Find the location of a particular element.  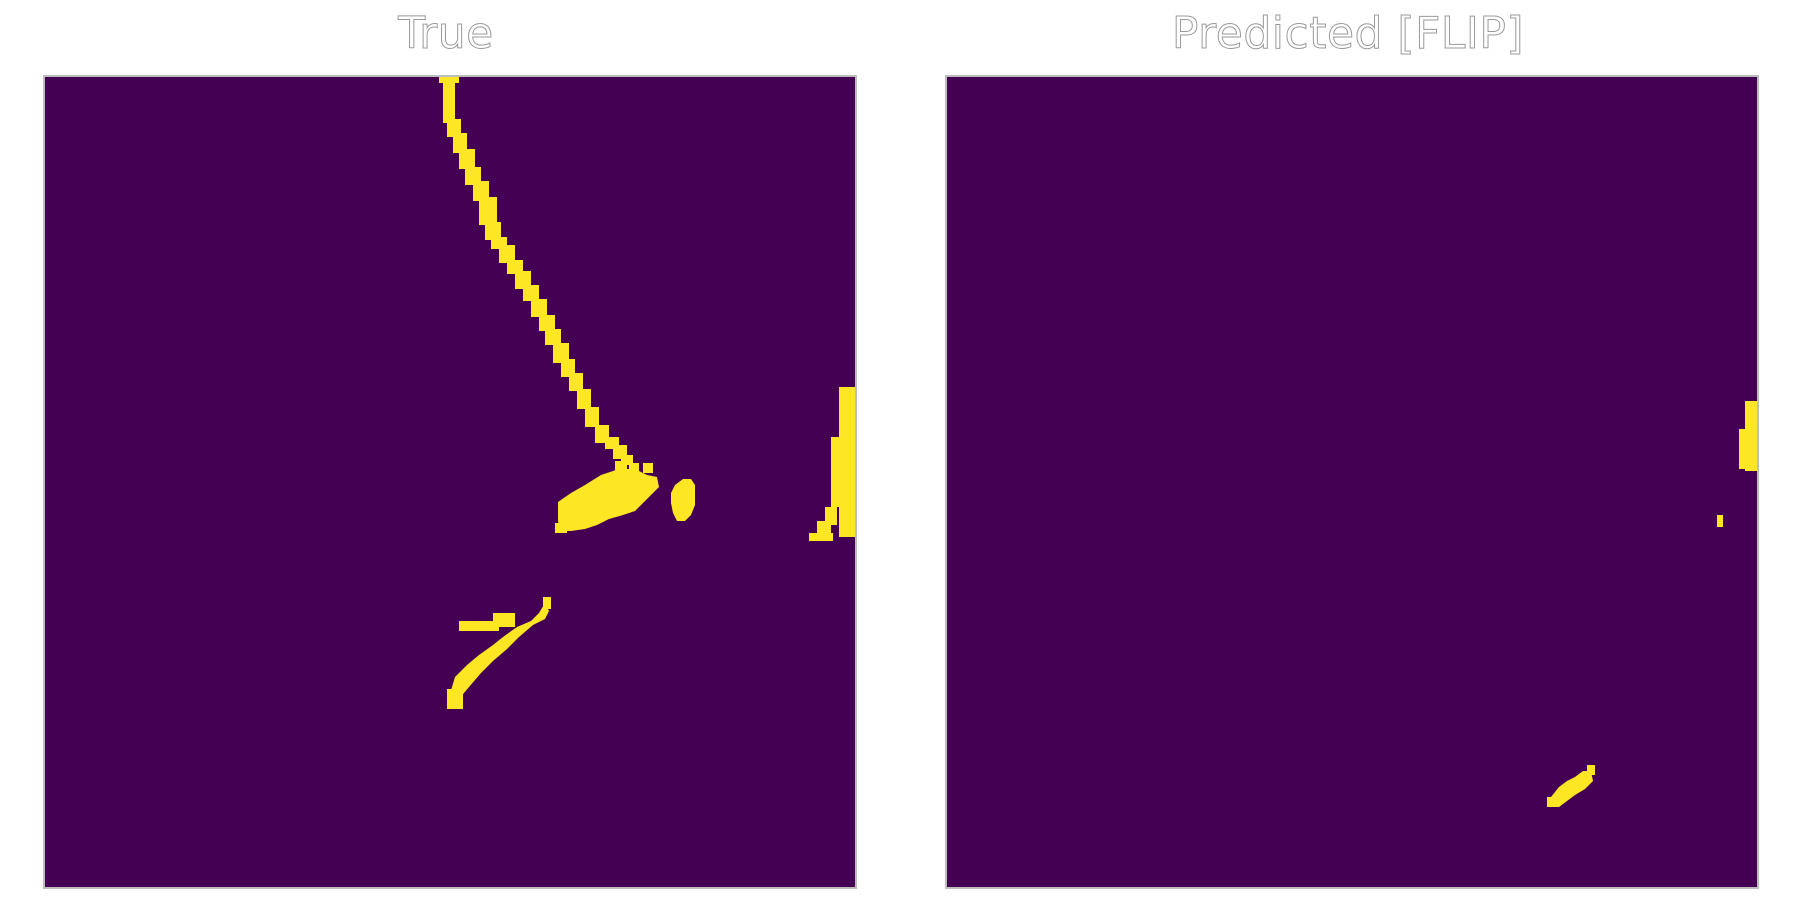

panel-title-true: True is located at coordinates (446, 34).